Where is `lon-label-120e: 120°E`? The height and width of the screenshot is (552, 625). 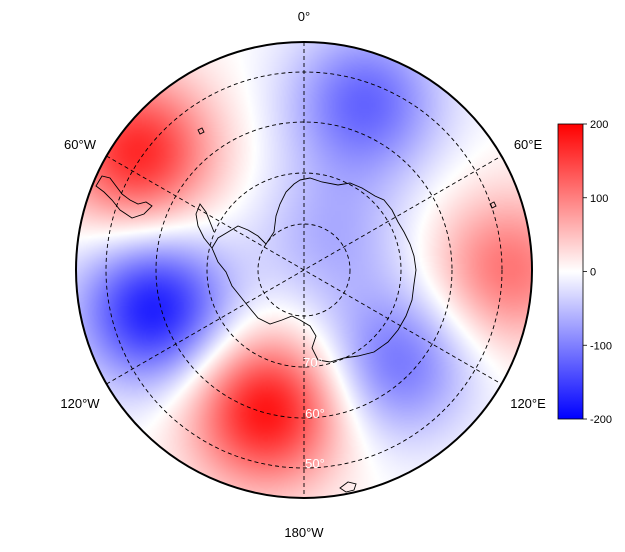
lon-label-120e: 120°E is located at coordinates (528, 403).